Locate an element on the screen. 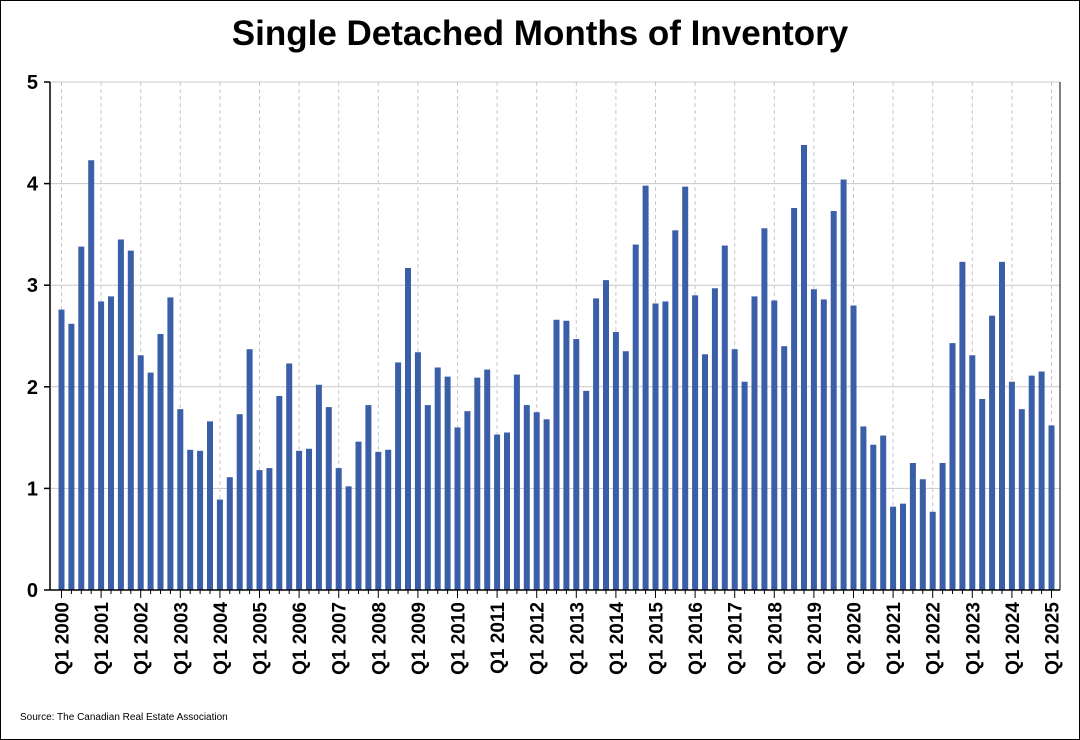 The width and height of the screenshot is (1080, 740). x-tick-label: Q1 2025 is located at coordinates (1053, 638).